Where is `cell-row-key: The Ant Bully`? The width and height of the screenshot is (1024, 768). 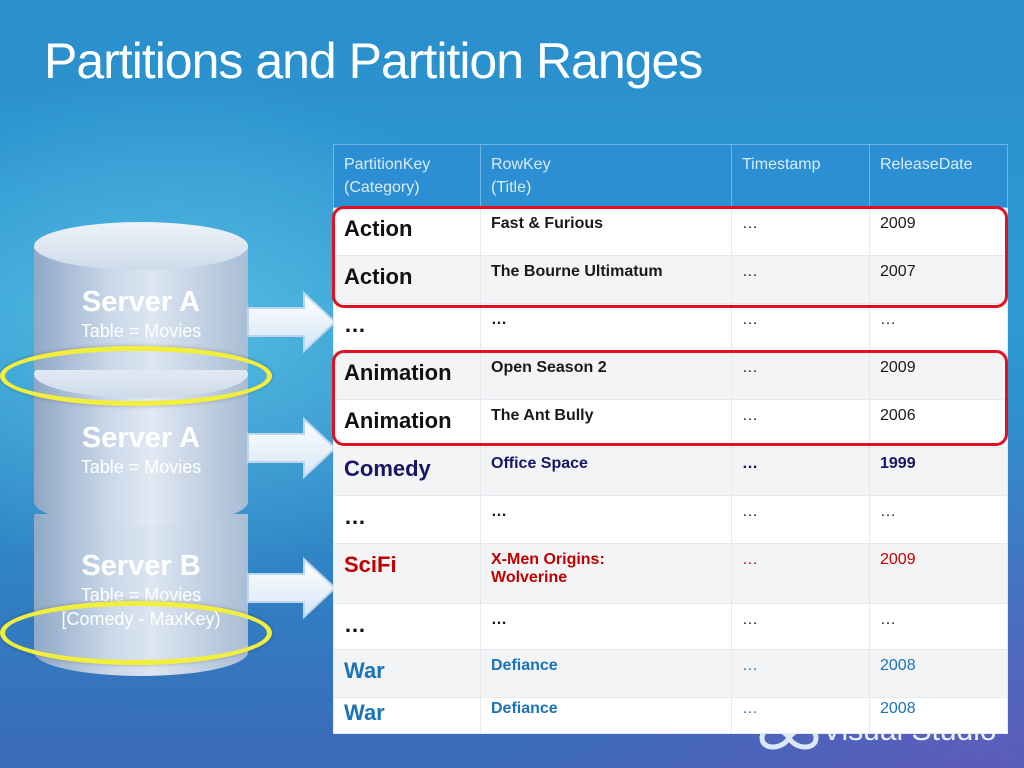
cell-row-key: The Ant Bully is located at coordinates (606, 423).